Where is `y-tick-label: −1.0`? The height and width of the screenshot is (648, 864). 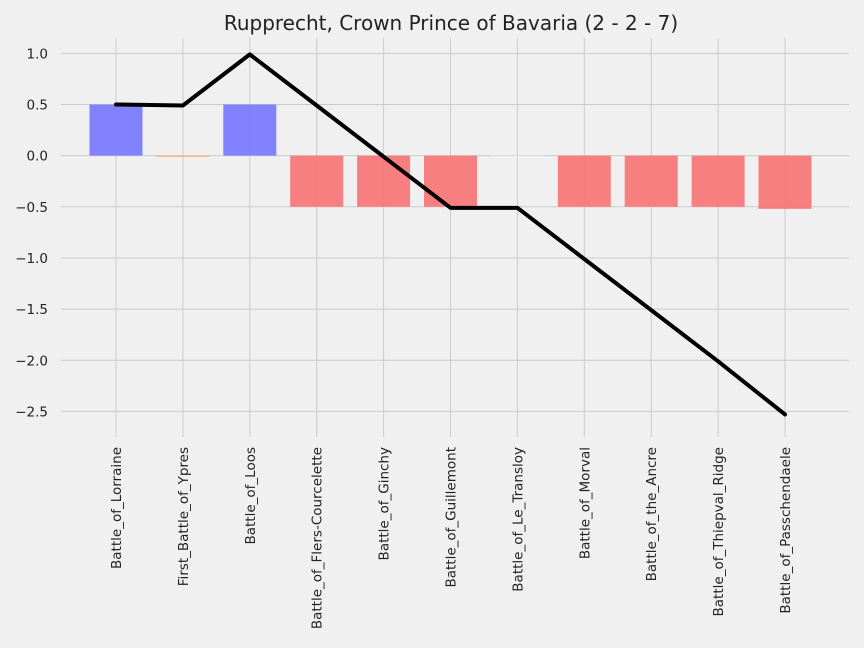
y-tick-label: −1.0 is located at coordinates (31, 259).